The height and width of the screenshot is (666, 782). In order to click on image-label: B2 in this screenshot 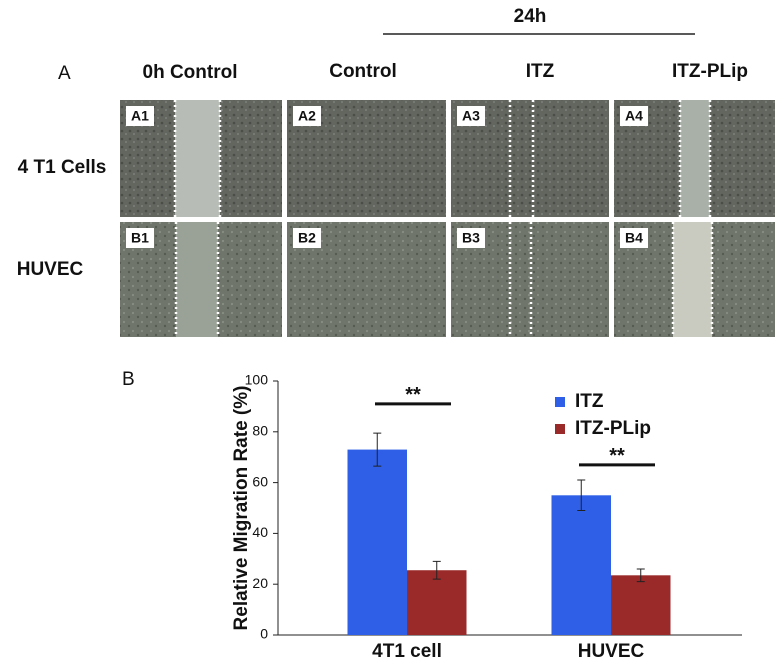, I will do `click(307, 238)`.